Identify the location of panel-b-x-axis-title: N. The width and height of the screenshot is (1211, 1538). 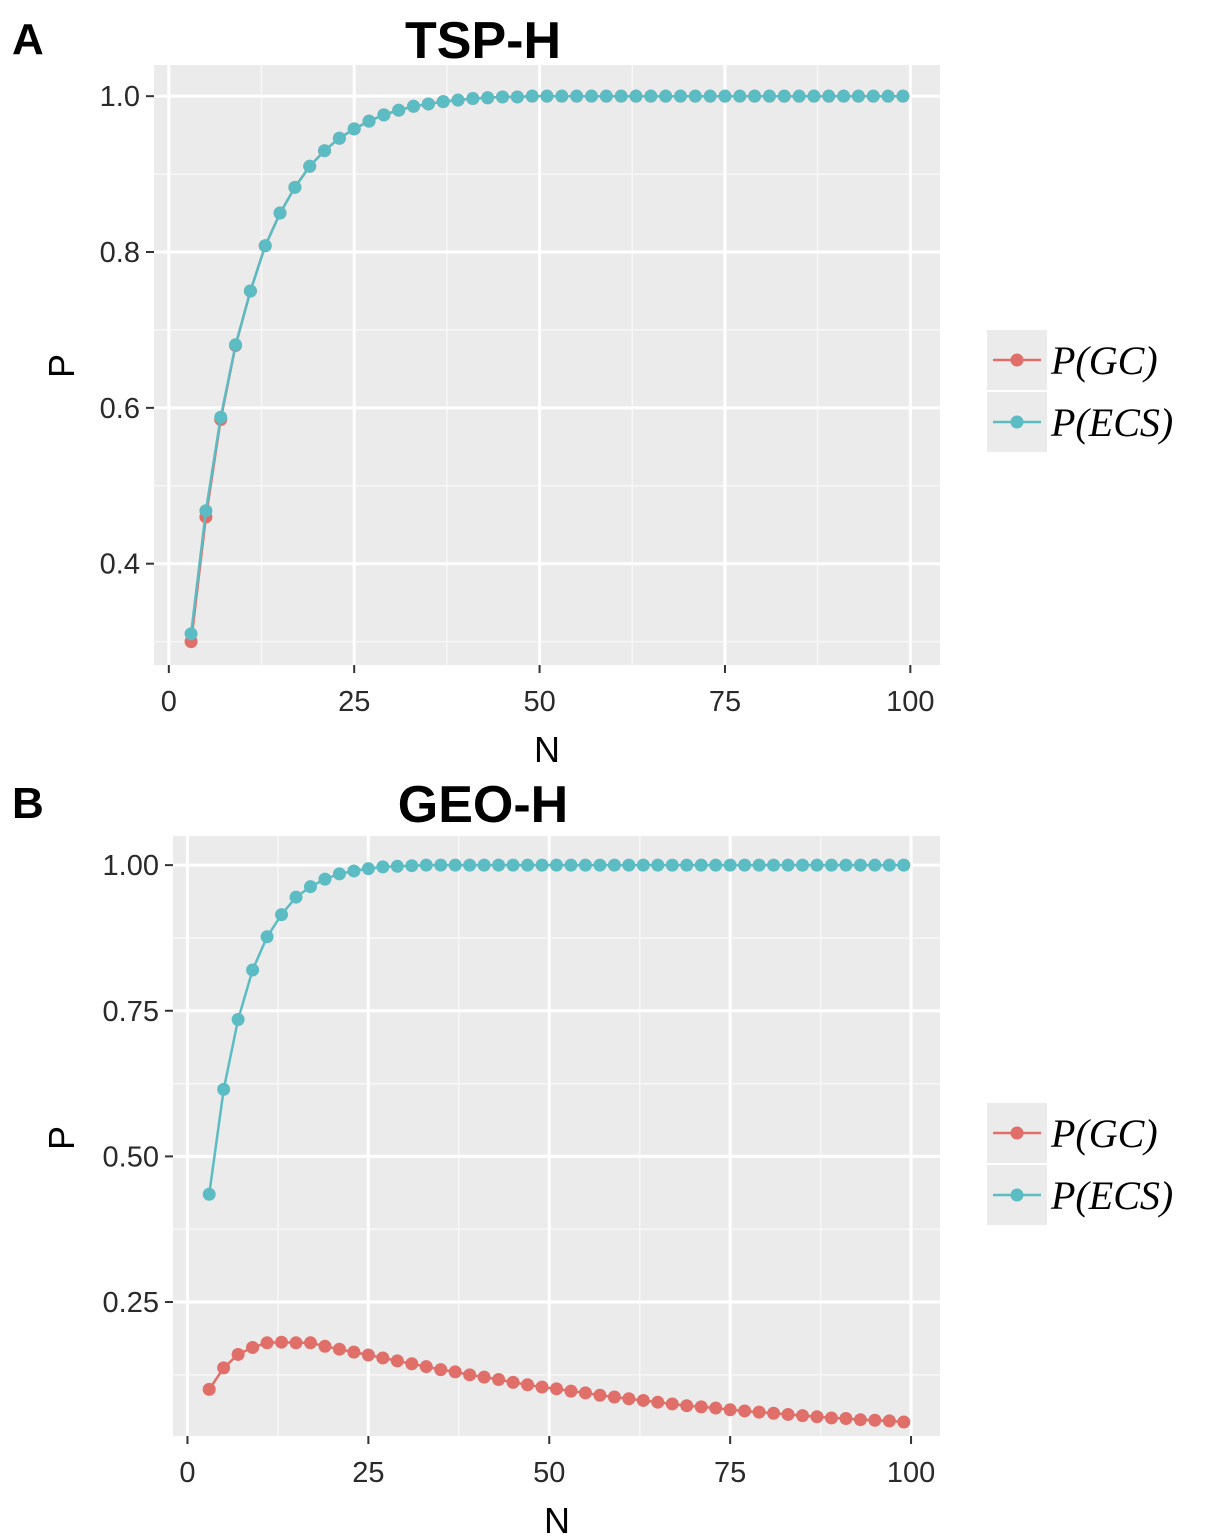
(557, 1519).